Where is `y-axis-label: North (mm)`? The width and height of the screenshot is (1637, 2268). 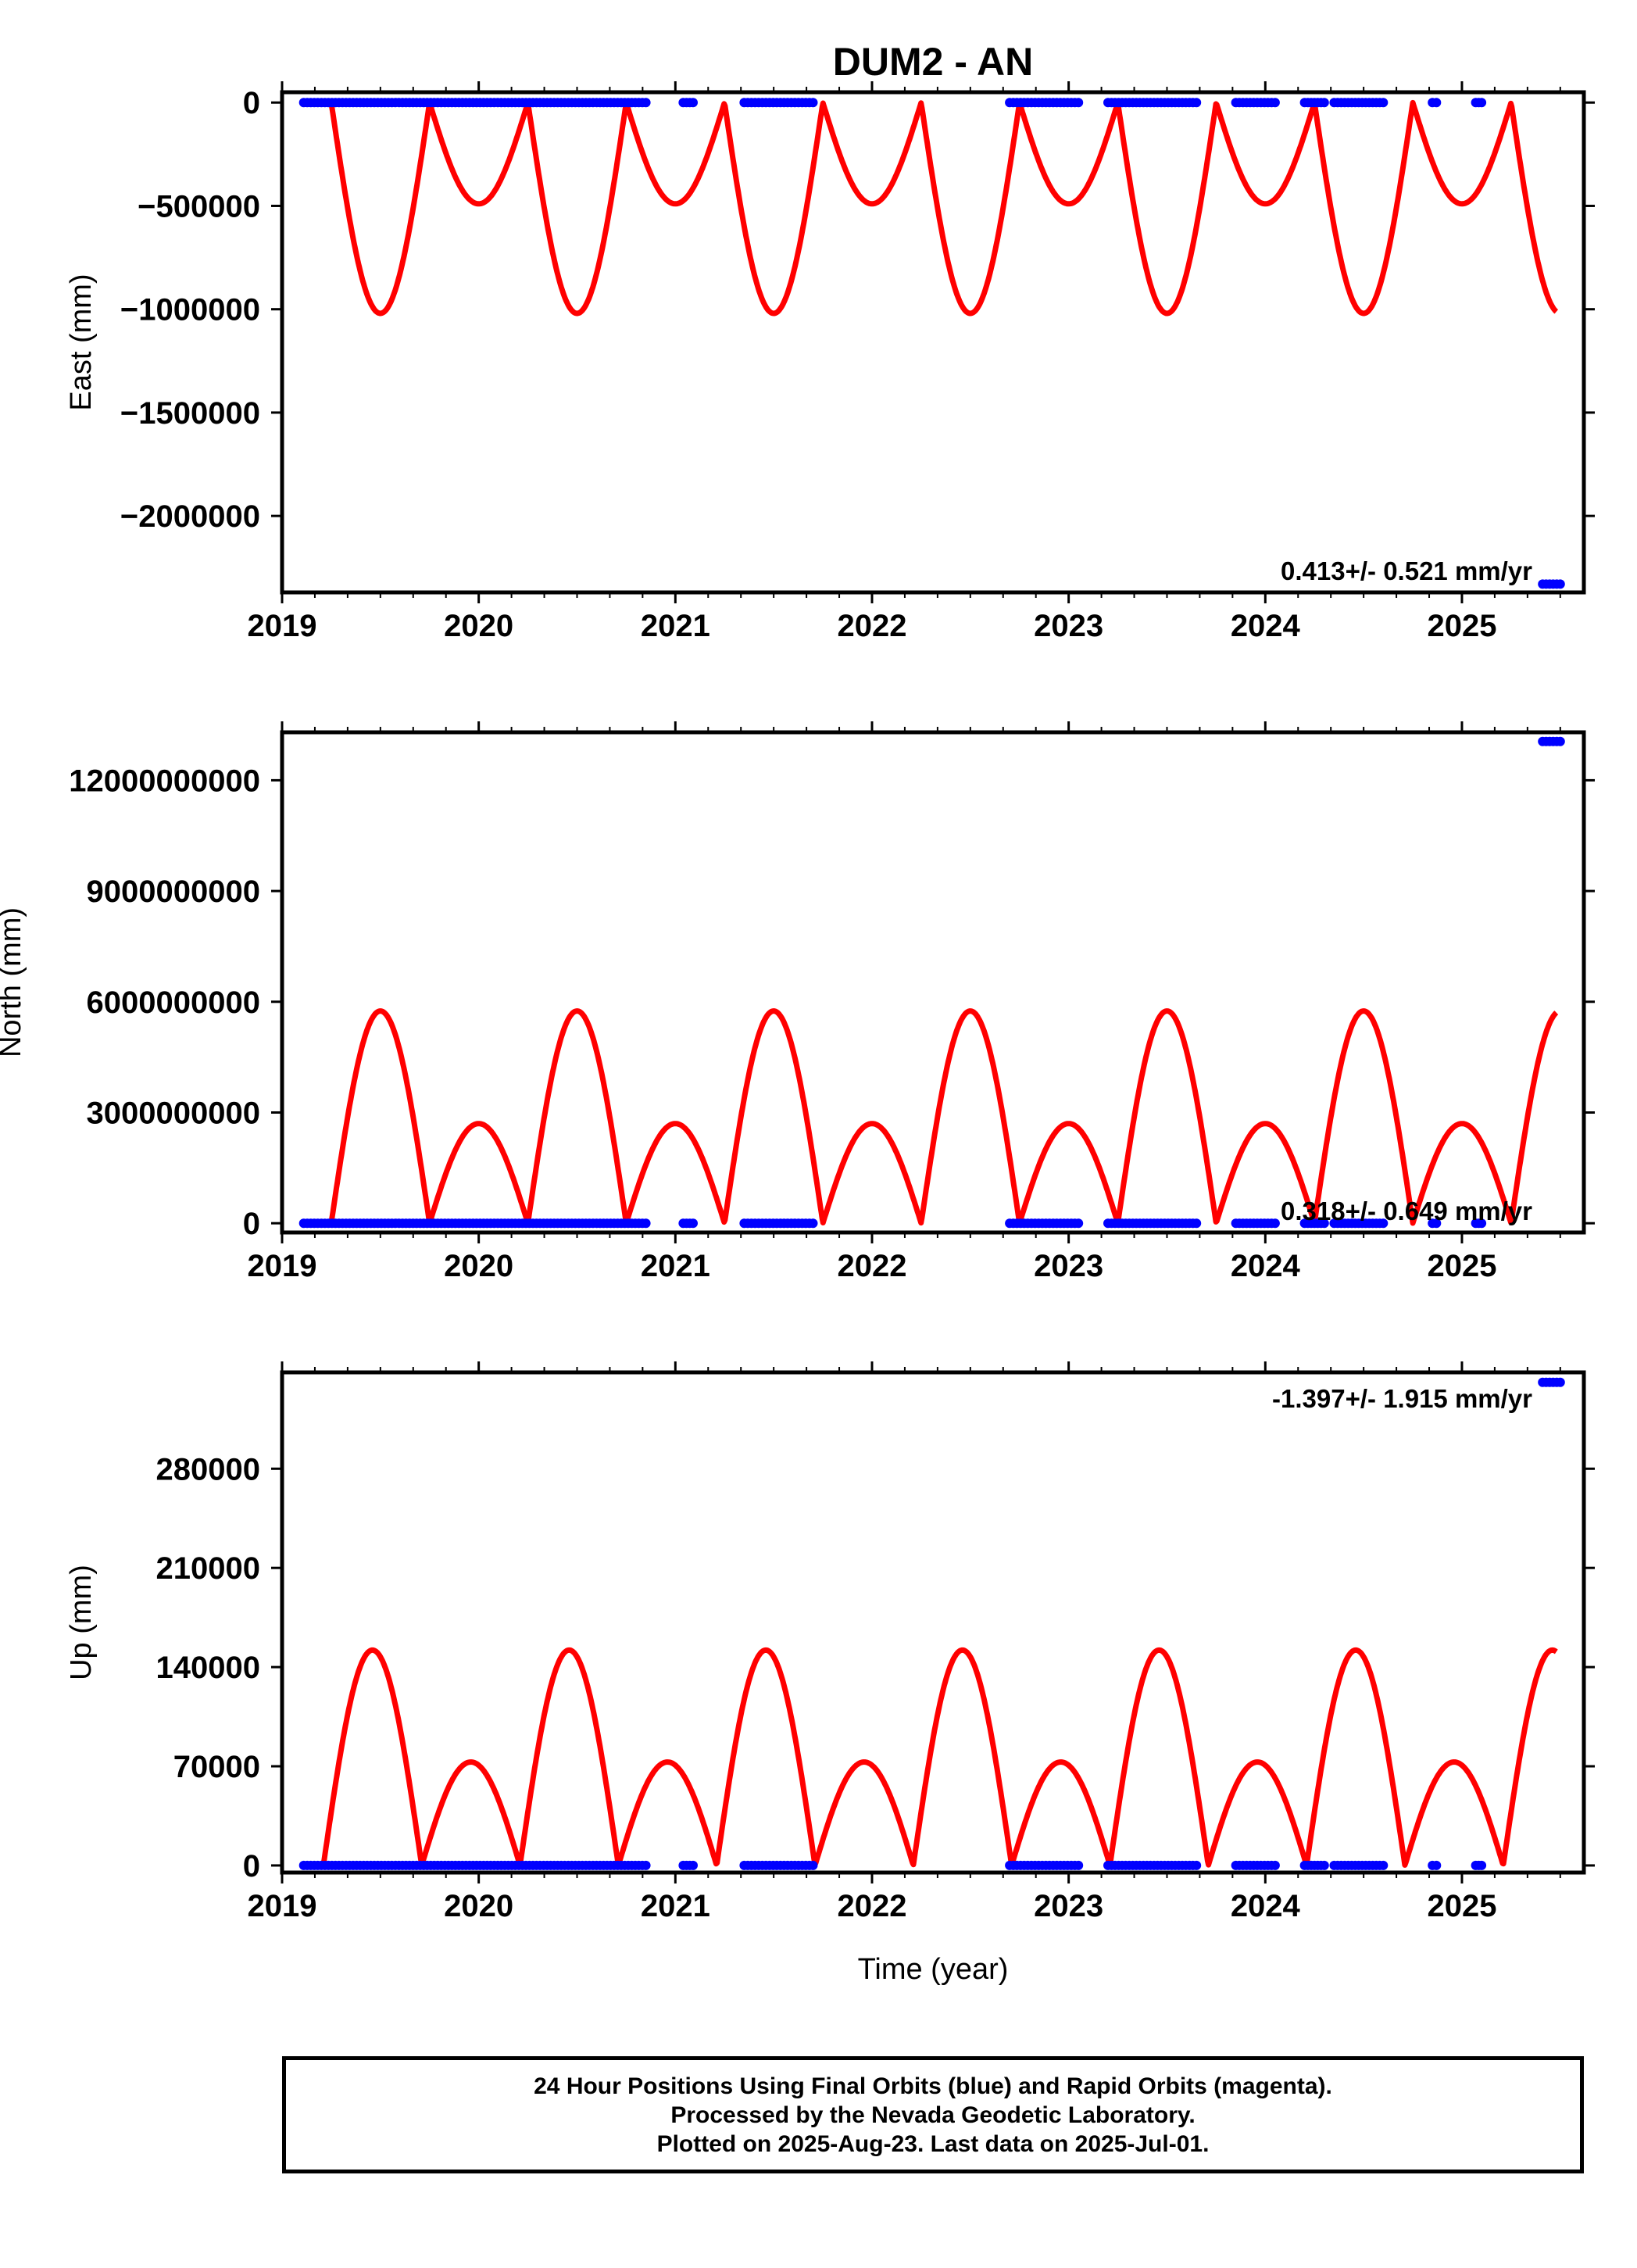 y-axis-label: North (mm) is located at coordinates (13, 982).